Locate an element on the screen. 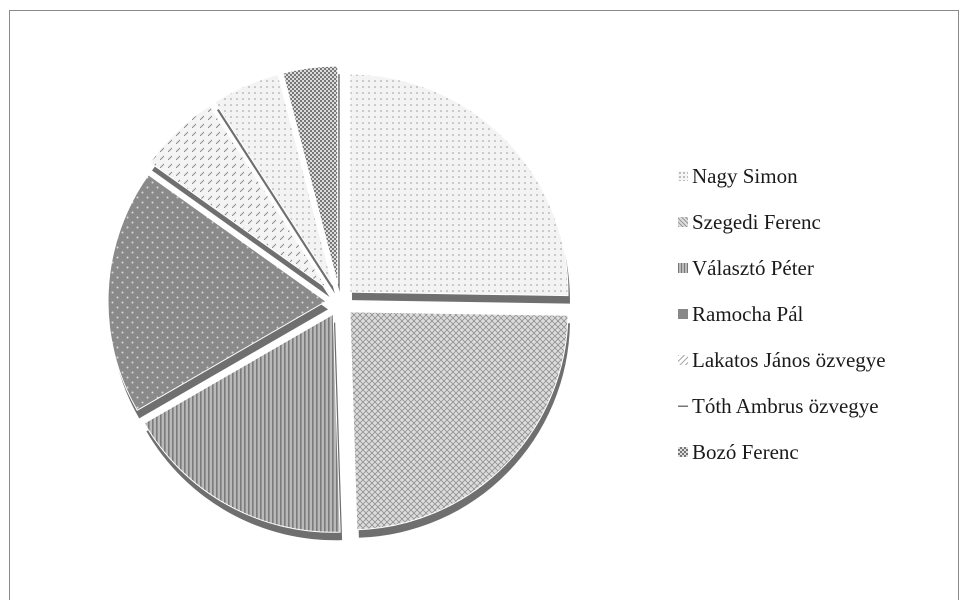 The height and width of the screenshot is (600, 960). legend-item-bozo-ferenc: Bozó Ferenc is located at coordinates (782, 452).